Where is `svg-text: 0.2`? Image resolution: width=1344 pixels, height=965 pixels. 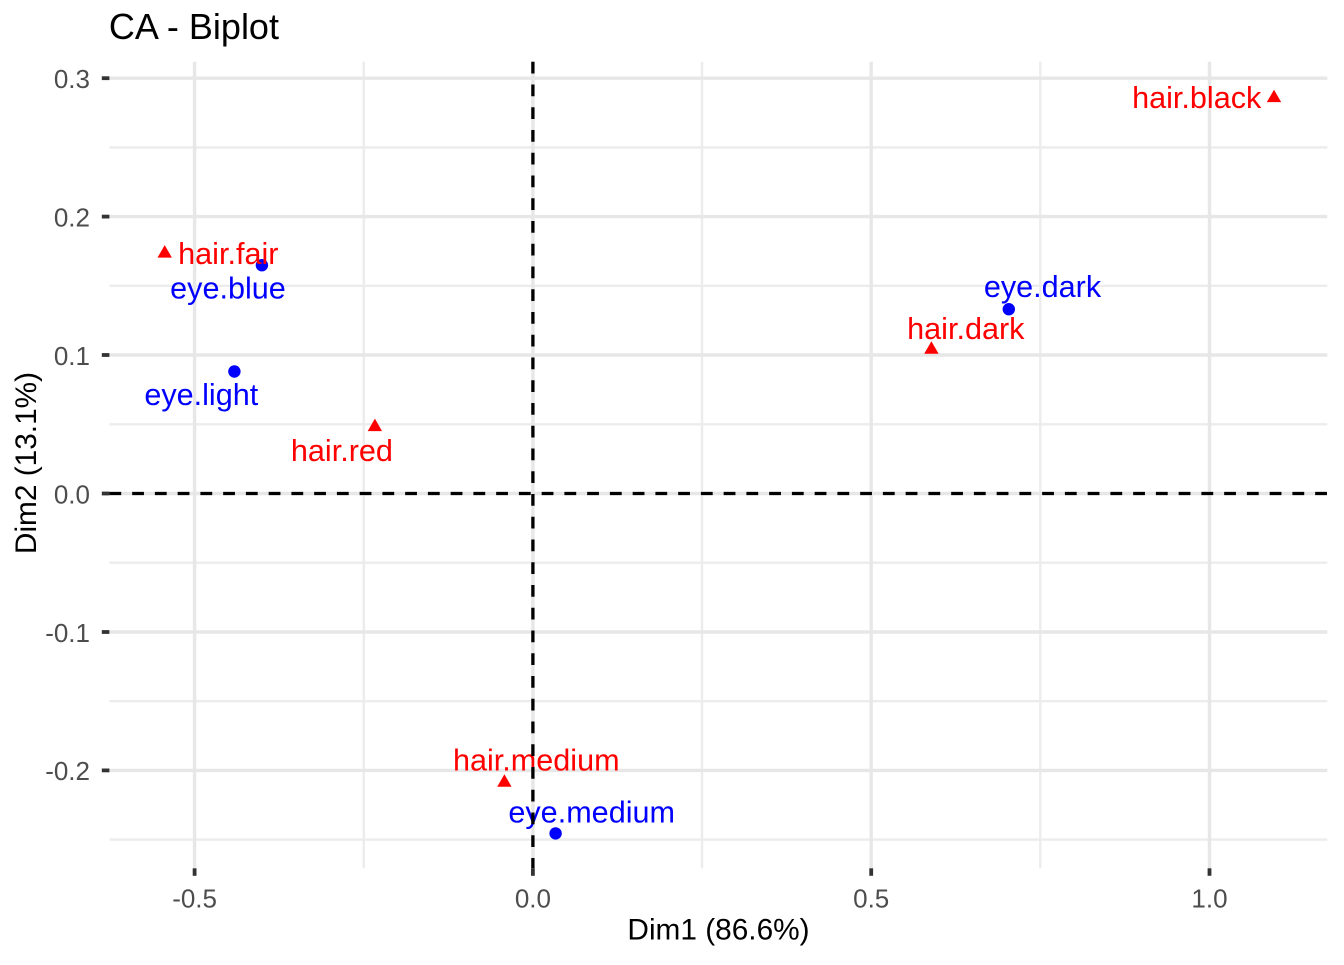 svg-text: 0.2 is located at coordinates (72, 217).